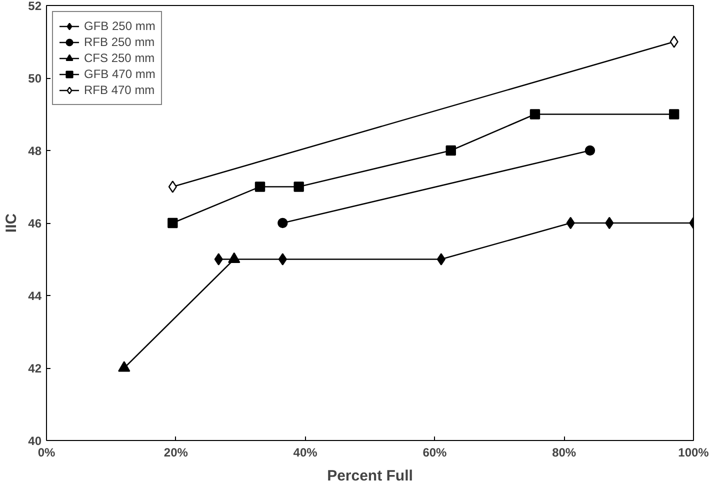 The height and width of the screenshot is (487, 718). I want to click on y-tick-label: 50, so click(35, 79).